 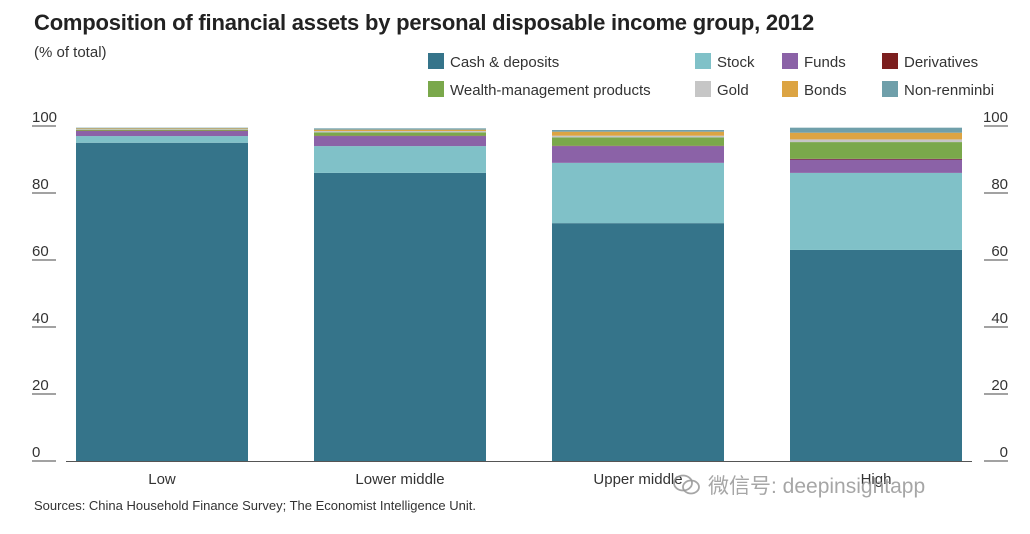 What do you see at coordinates (876, 479) in the screenshot?
I see `x-tick-label: High` at bounding box center [876, 479].